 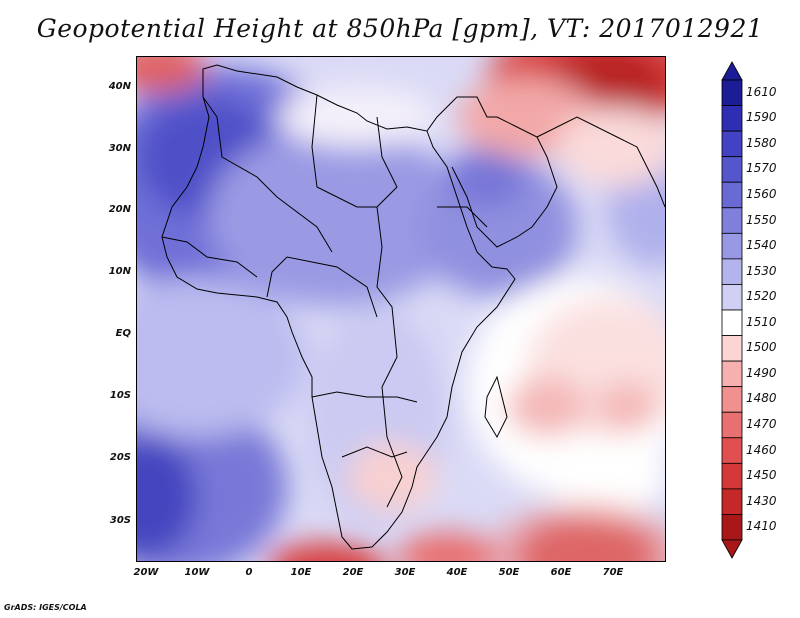 What do you see at coordinates (761, 500) in the screenshot?
I see `colorbar-label: 1430` at bounding box center [761, 500].